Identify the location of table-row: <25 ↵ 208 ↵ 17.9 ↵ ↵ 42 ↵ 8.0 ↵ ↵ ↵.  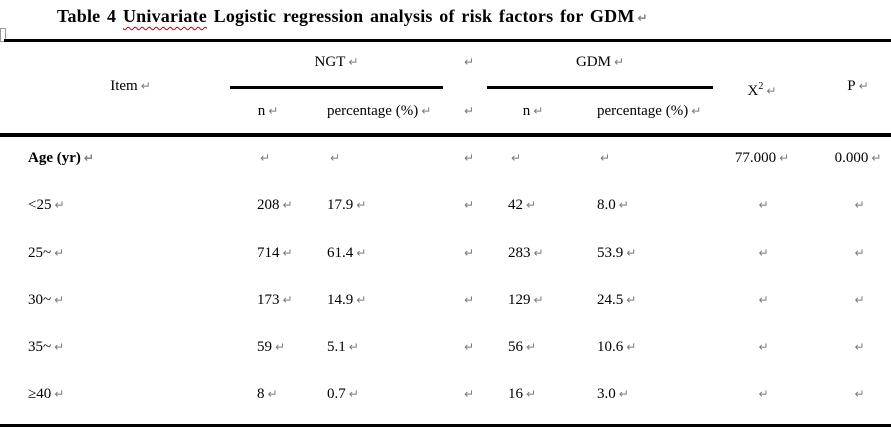
(445, 207).